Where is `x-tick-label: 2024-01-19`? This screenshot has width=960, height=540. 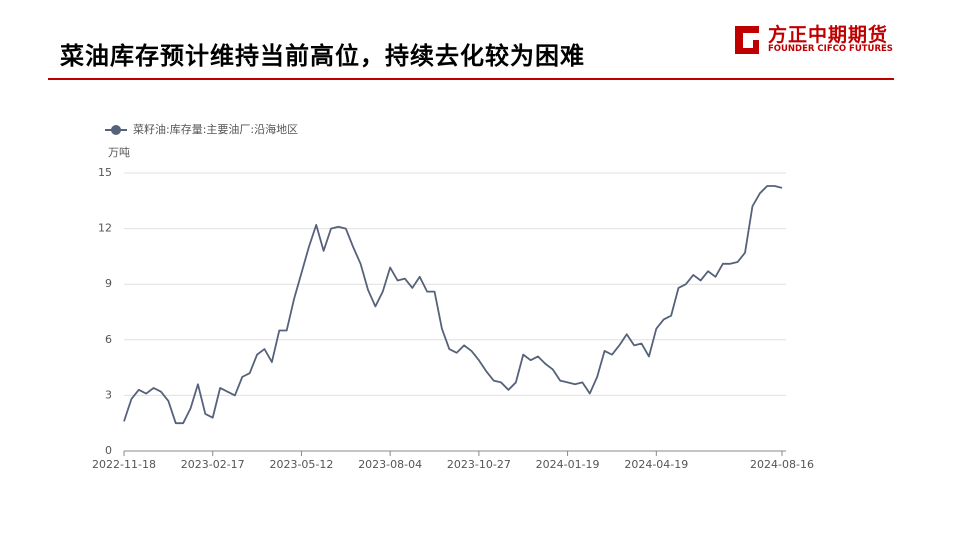
x-tick-label: 2024-01-19 is located at coordinates (568, 464).